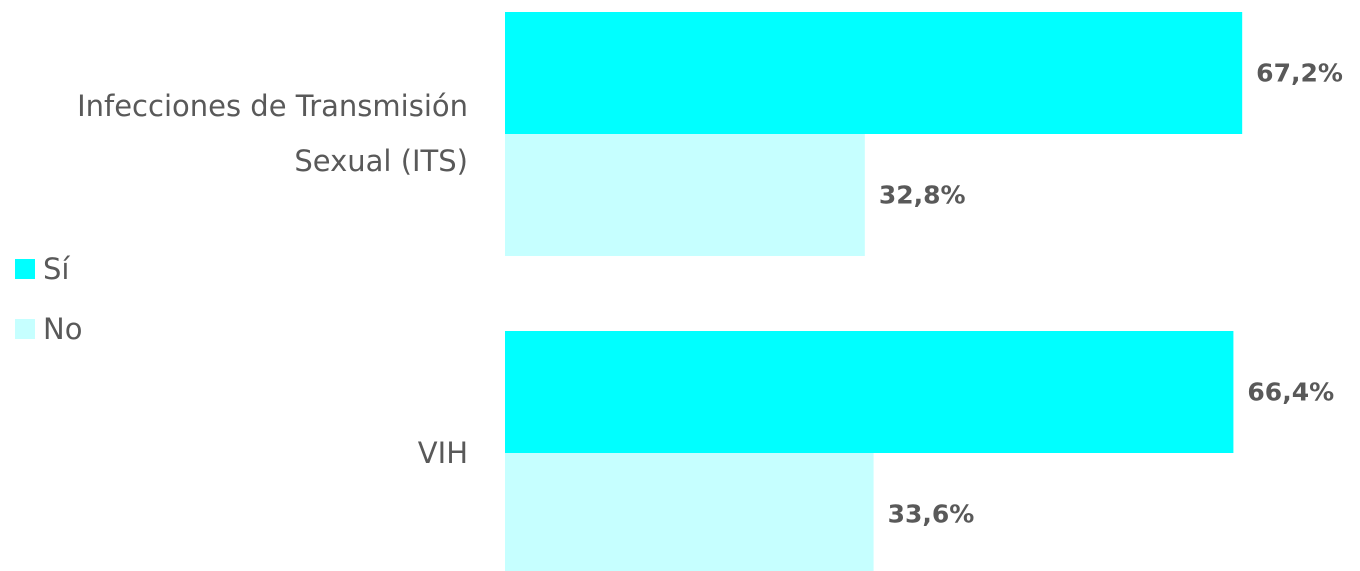 The image size is (1360, 571). I want to click on legend-item: No, so click(48, 329).